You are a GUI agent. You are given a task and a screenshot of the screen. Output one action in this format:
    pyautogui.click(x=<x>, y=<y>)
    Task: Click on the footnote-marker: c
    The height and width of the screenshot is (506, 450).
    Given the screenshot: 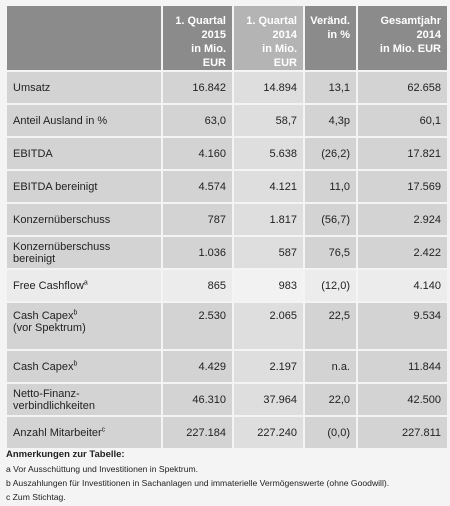 What is the action you would take?
    pyautogui.click(x=103, y=429)
    